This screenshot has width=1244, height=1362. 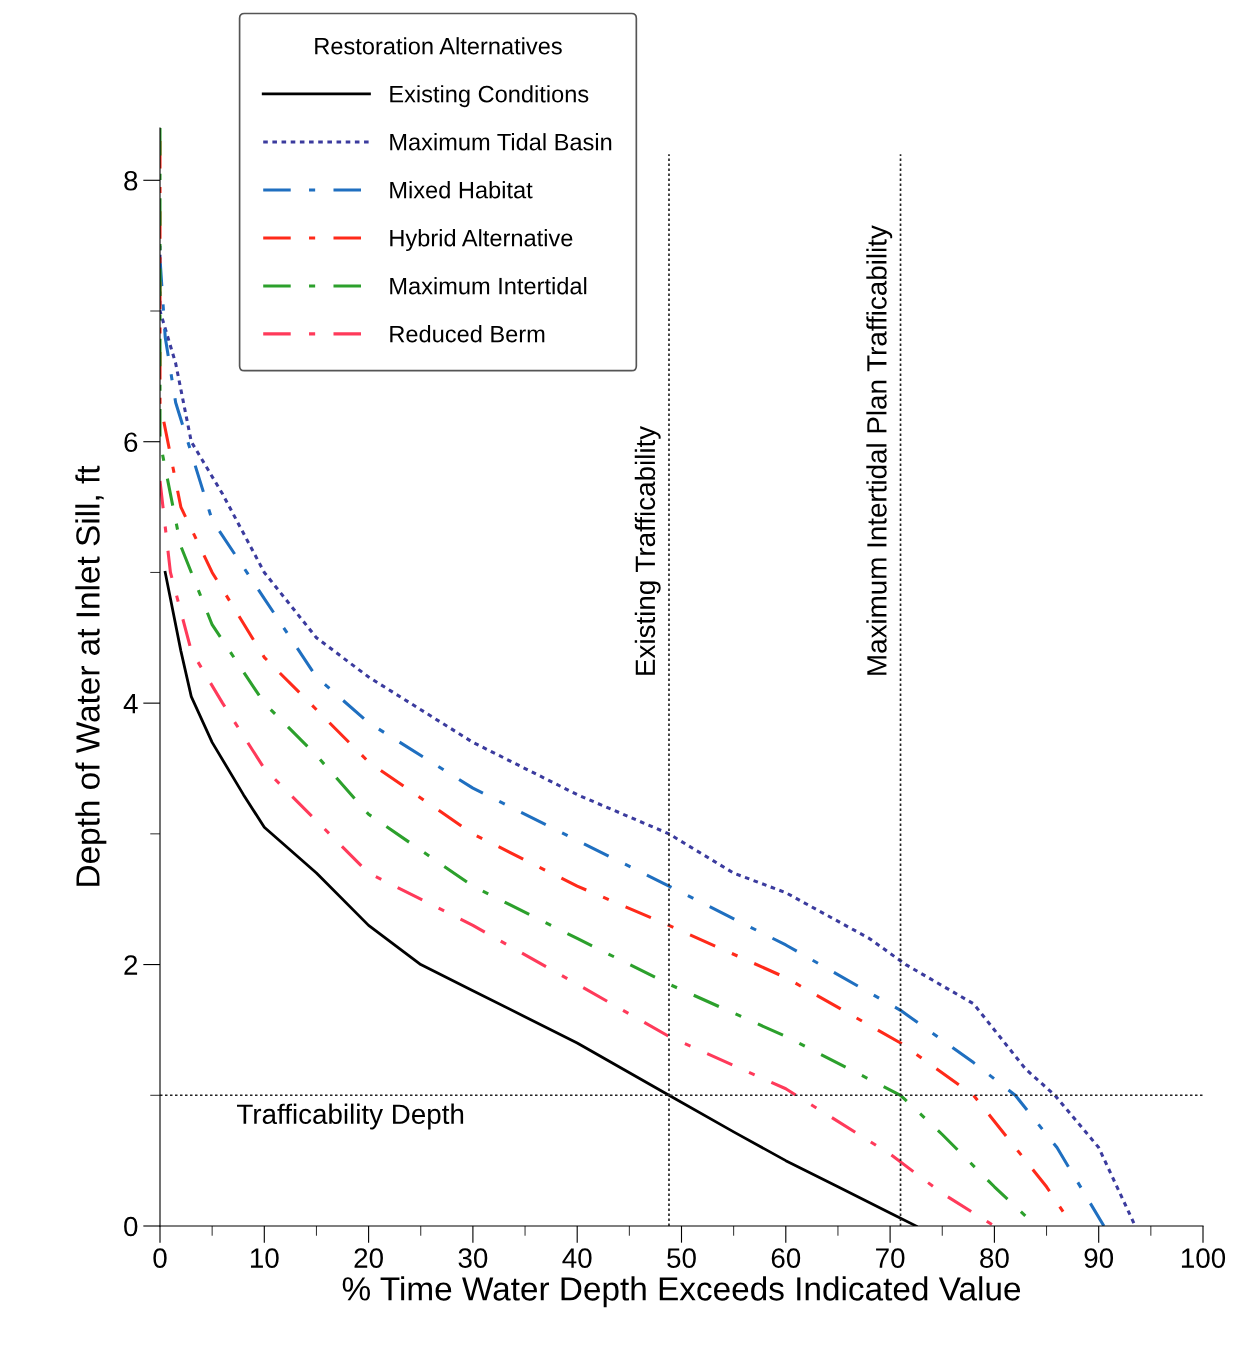 What do you see at coordinates (461, 190) in the screenshot?
I see `legend-label: Mixed Habitat` at bounding box center [461, 190].